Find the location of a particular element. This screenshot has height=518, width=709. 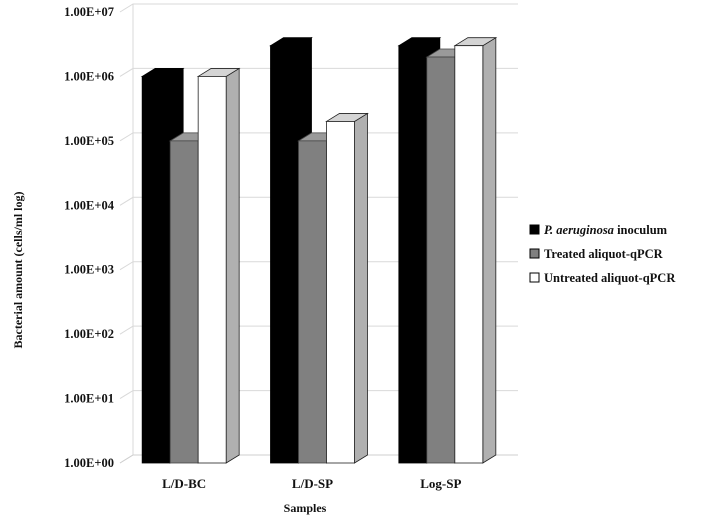

legend-item: Treated aliquot-qPCR is located at coordinates (596, 254).